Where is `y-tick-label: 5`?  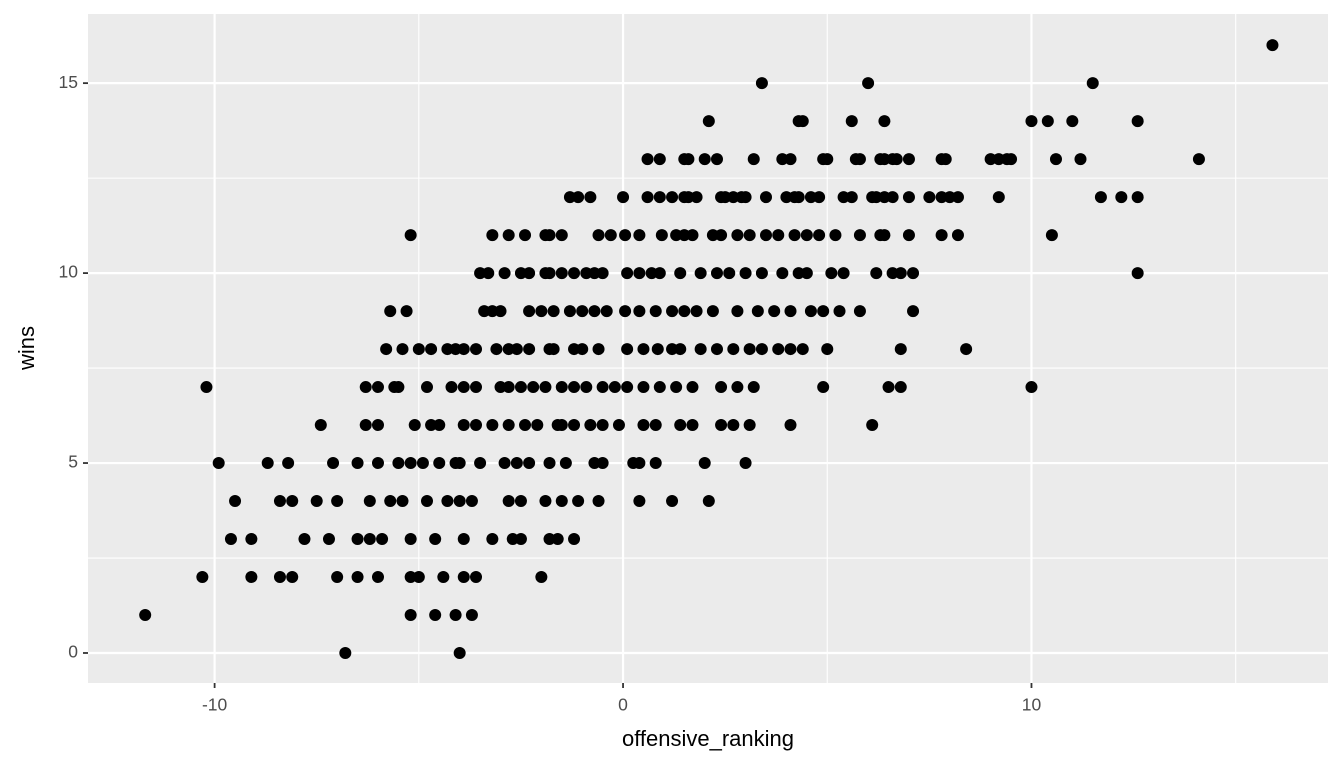
y-tick-label: 5 is located at coordinates (73, 462).